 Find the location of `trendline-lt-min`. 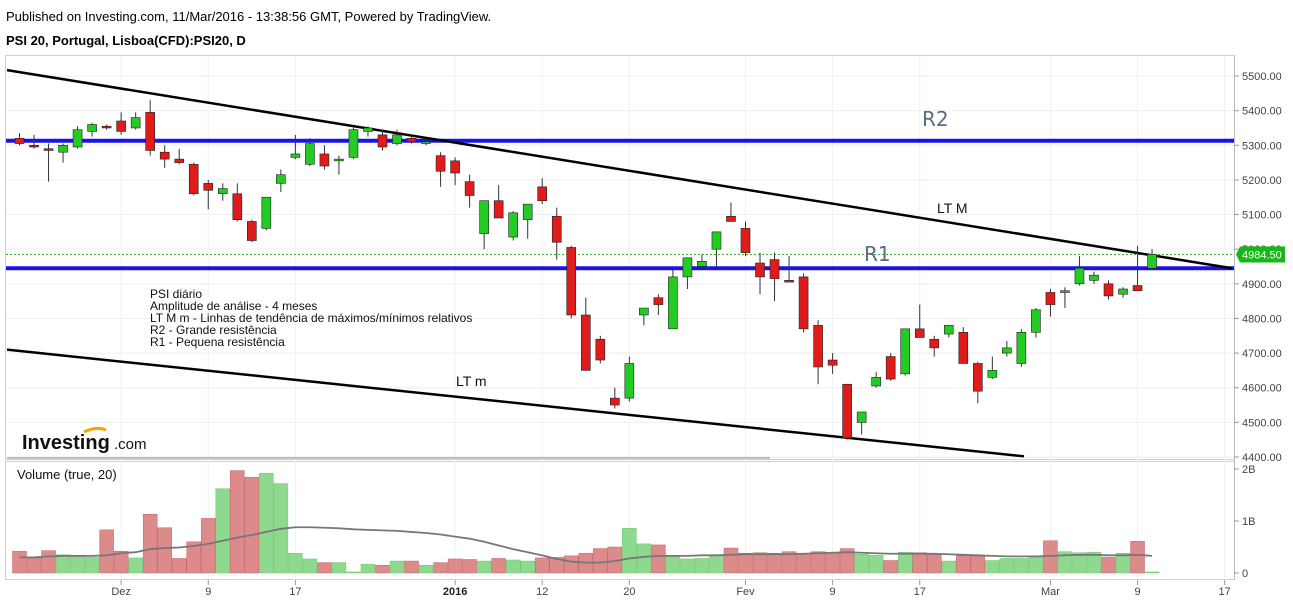

trendline-lt-min is located at coordinates (515, 403).